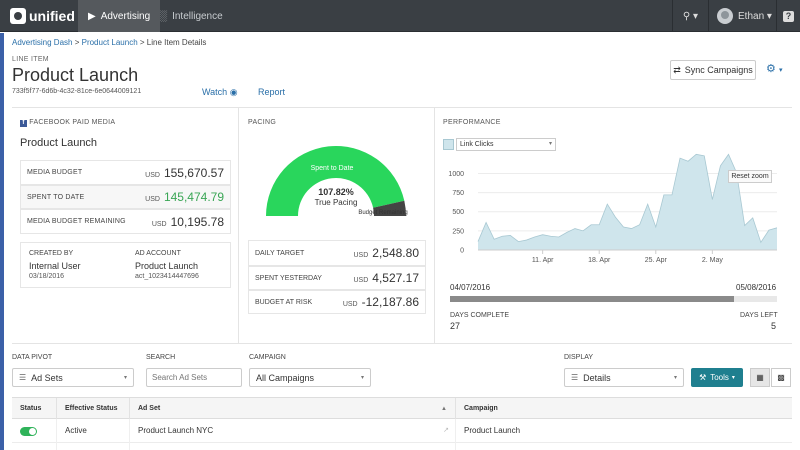  Describe the element at coordinates (543, 260) in the screenshot. I see `x-tick-label: 11. Apr` at that location.